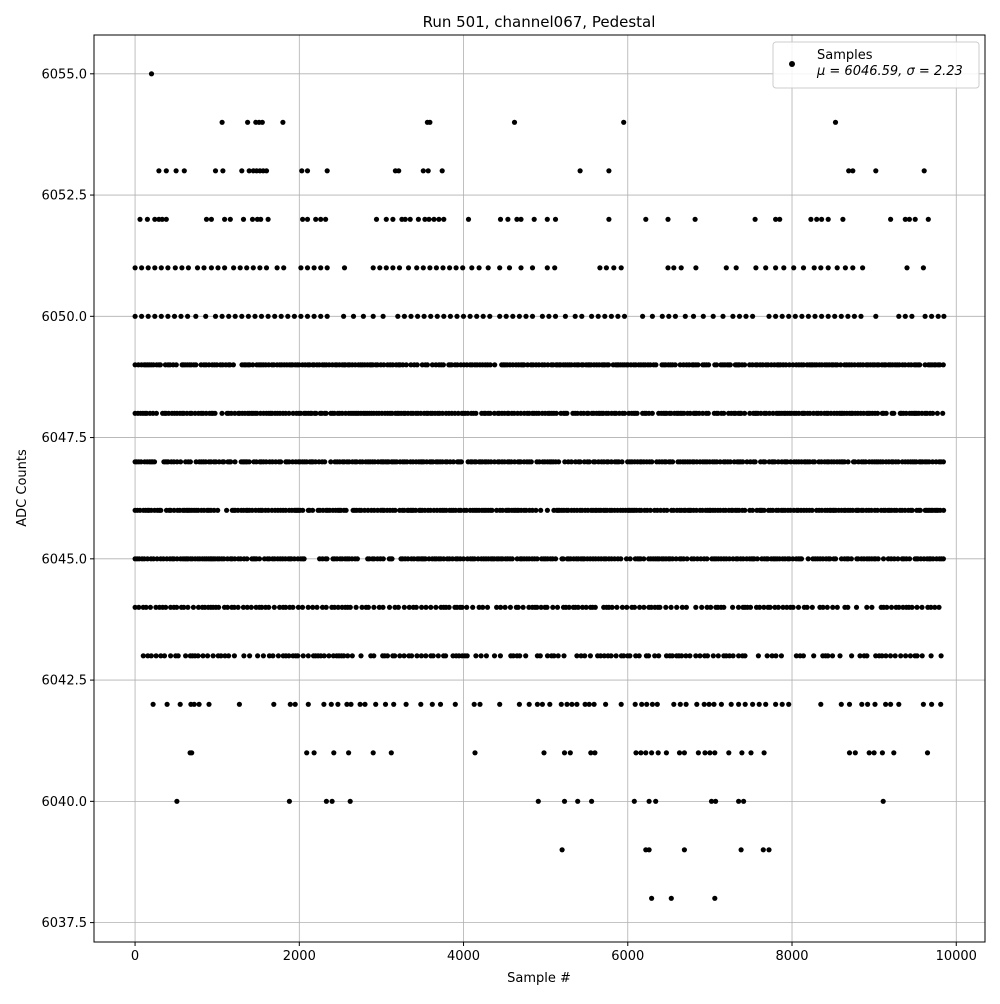  Describe the element at coordinates (65, 923) in the screenshot. I see `y-tick-label: 6037.5` at that location.